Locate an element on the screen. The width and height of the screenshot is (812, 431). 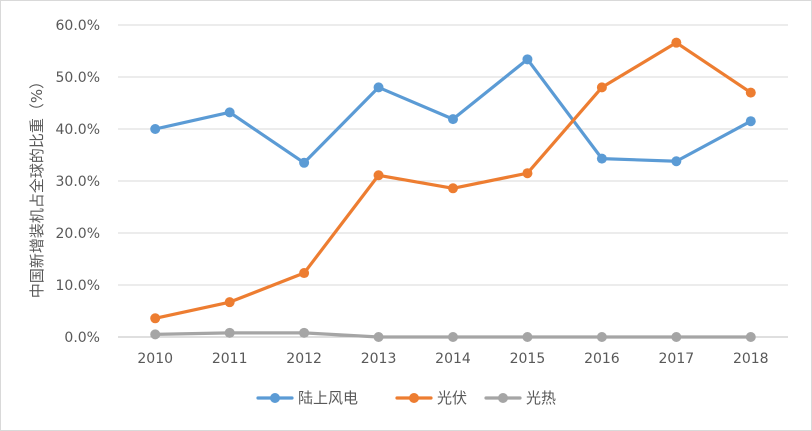
legend-item: 光伏 is located at coordinates (431, 398).